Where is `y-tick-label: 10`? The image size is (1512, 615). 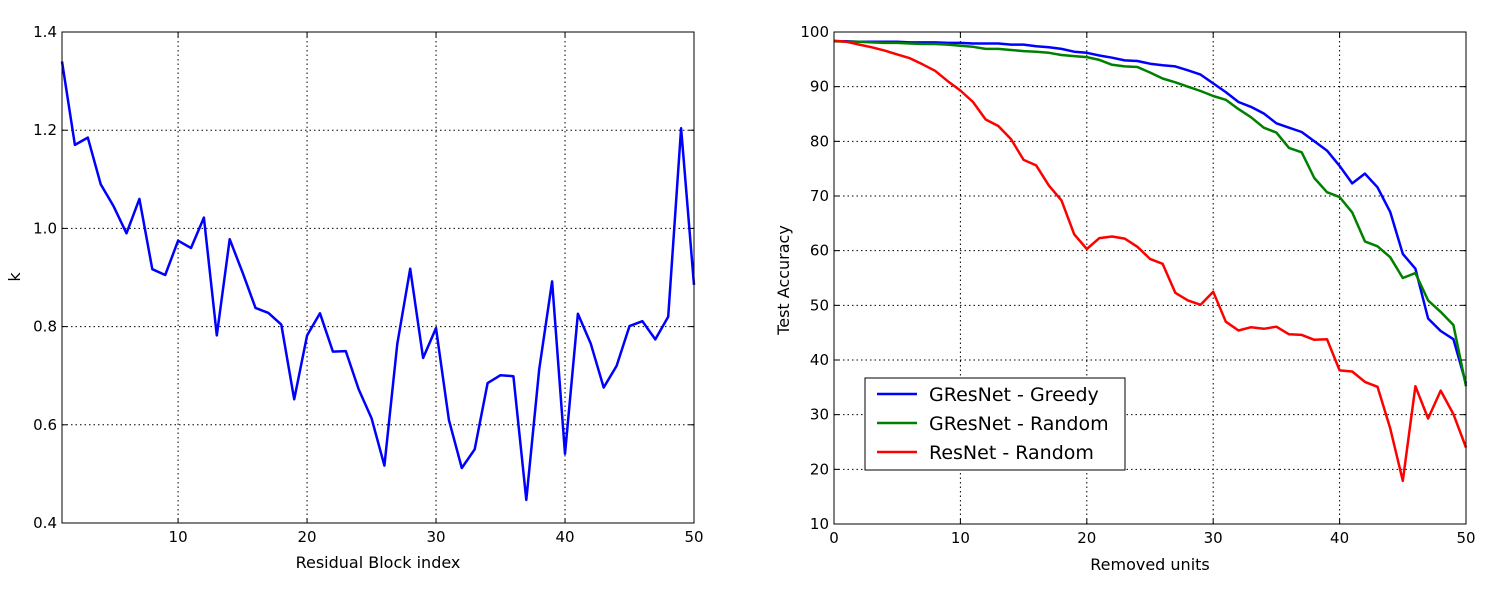 y-tick-label: 10 is located at coordinates (819, 524).